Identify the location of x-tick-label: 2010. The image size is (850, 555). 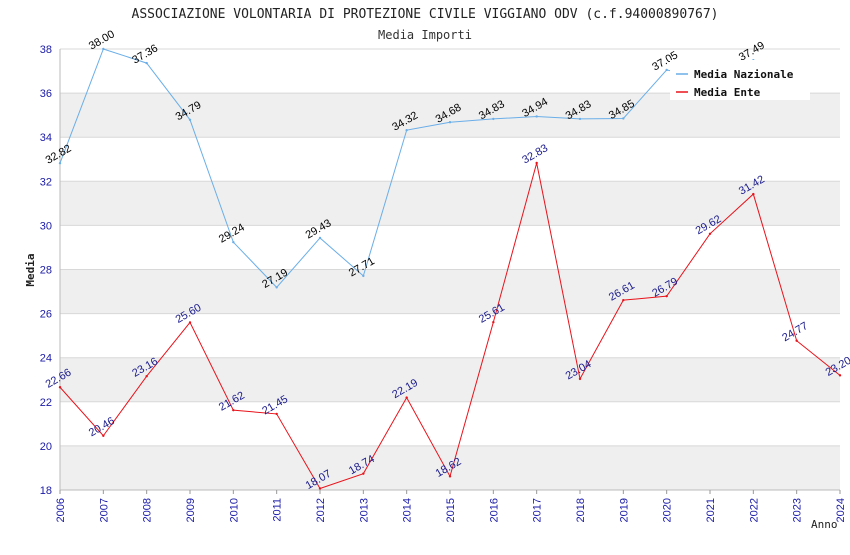
(234, 510).